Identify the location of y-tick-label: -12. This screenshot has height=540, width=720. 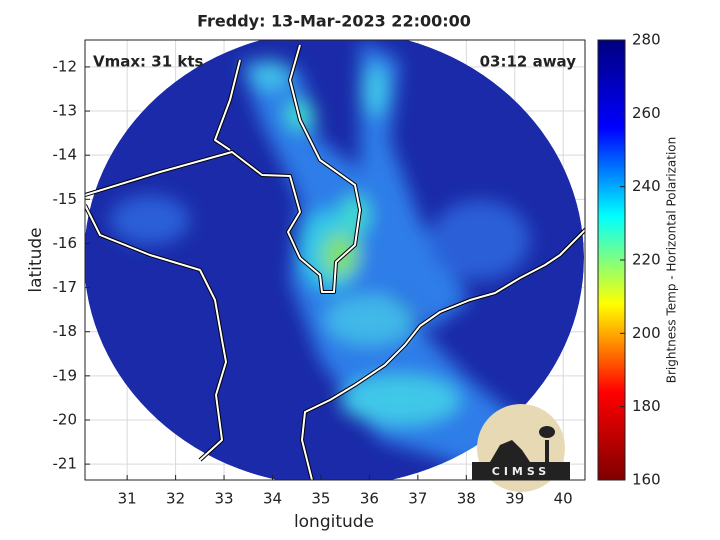
(65, 66).